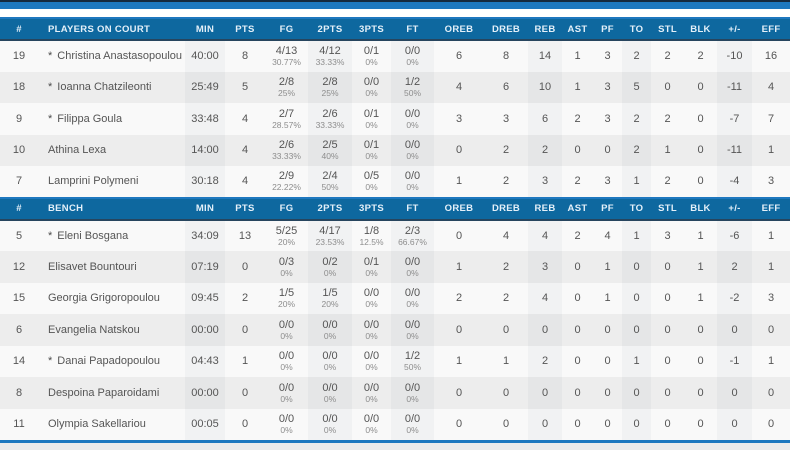  I want to click on oreb-cell: 1, so click(459, 182).